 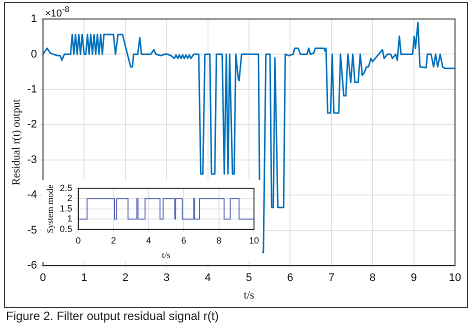 What do you see at coordinates (413, 278) in the screenshot?
I see `x-tick-label: 9` at bounding box center [413, 278].